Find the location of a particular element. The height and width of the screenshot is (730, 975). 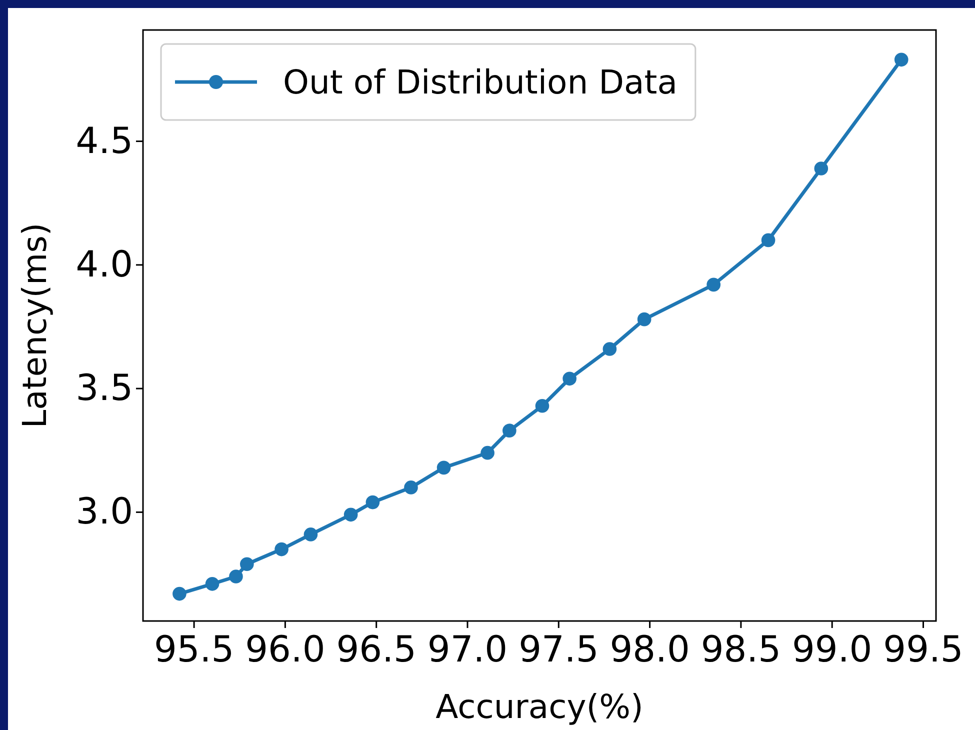

x-tick-label: 98.0 is located at coordinates (650, 650).